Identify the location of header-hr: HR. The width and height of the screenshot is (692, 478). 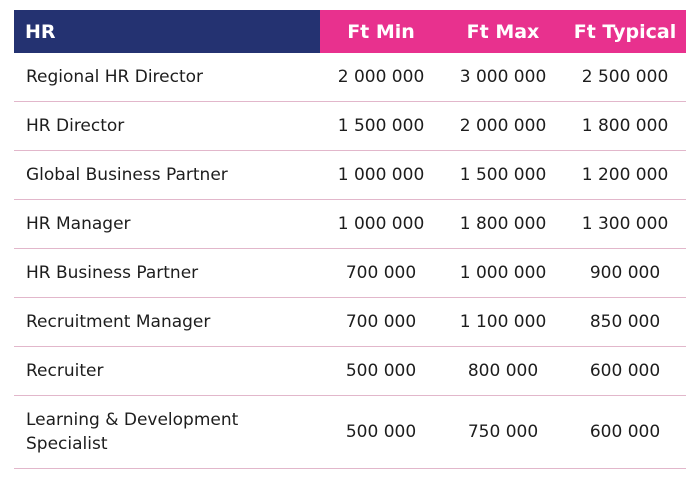
(167, 31).